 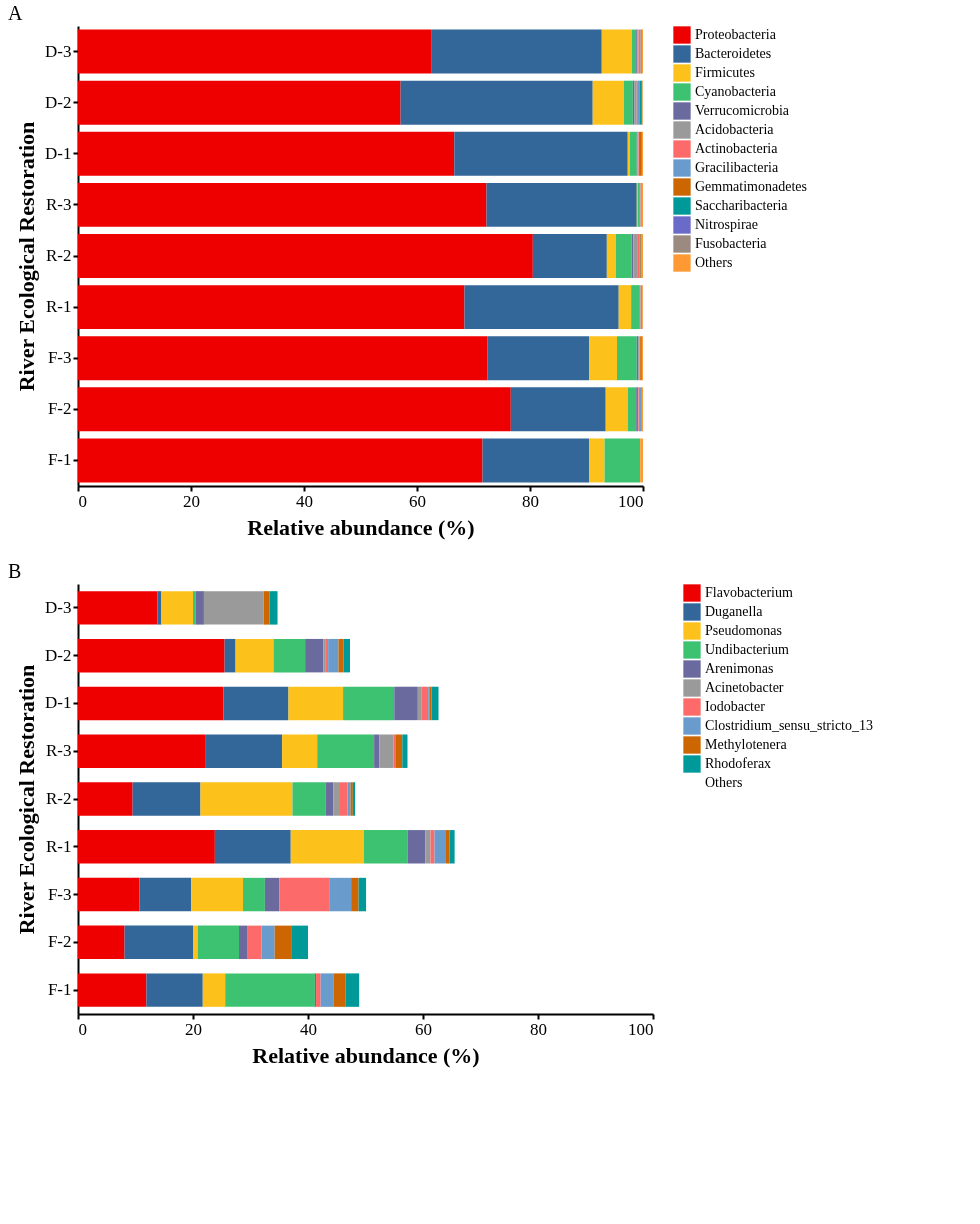 What do you see at coordinates (734, 611) in the screenshot?
I see `legend-label: Duganella` at bounding box center [734, 611].